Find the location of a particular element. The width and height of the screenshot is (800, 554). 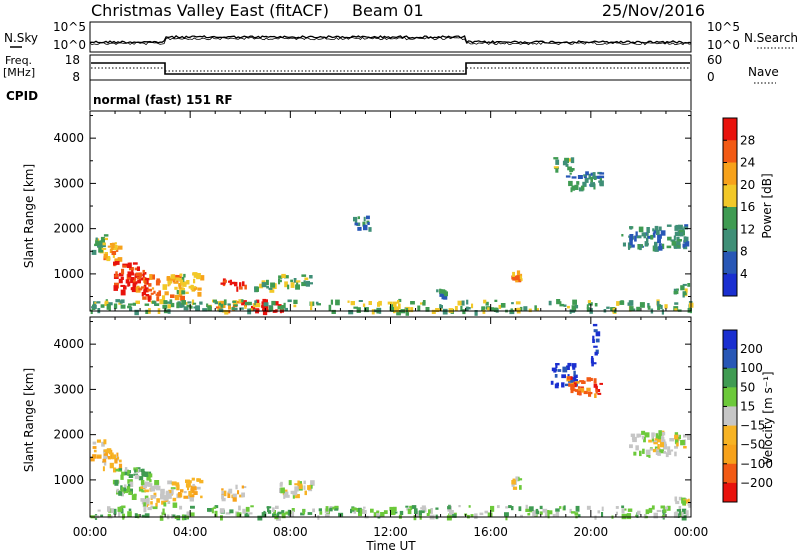

frequency-panel: Freq. [MHz] 18 8 60 0 Nave is located at coordinates (391, 68).